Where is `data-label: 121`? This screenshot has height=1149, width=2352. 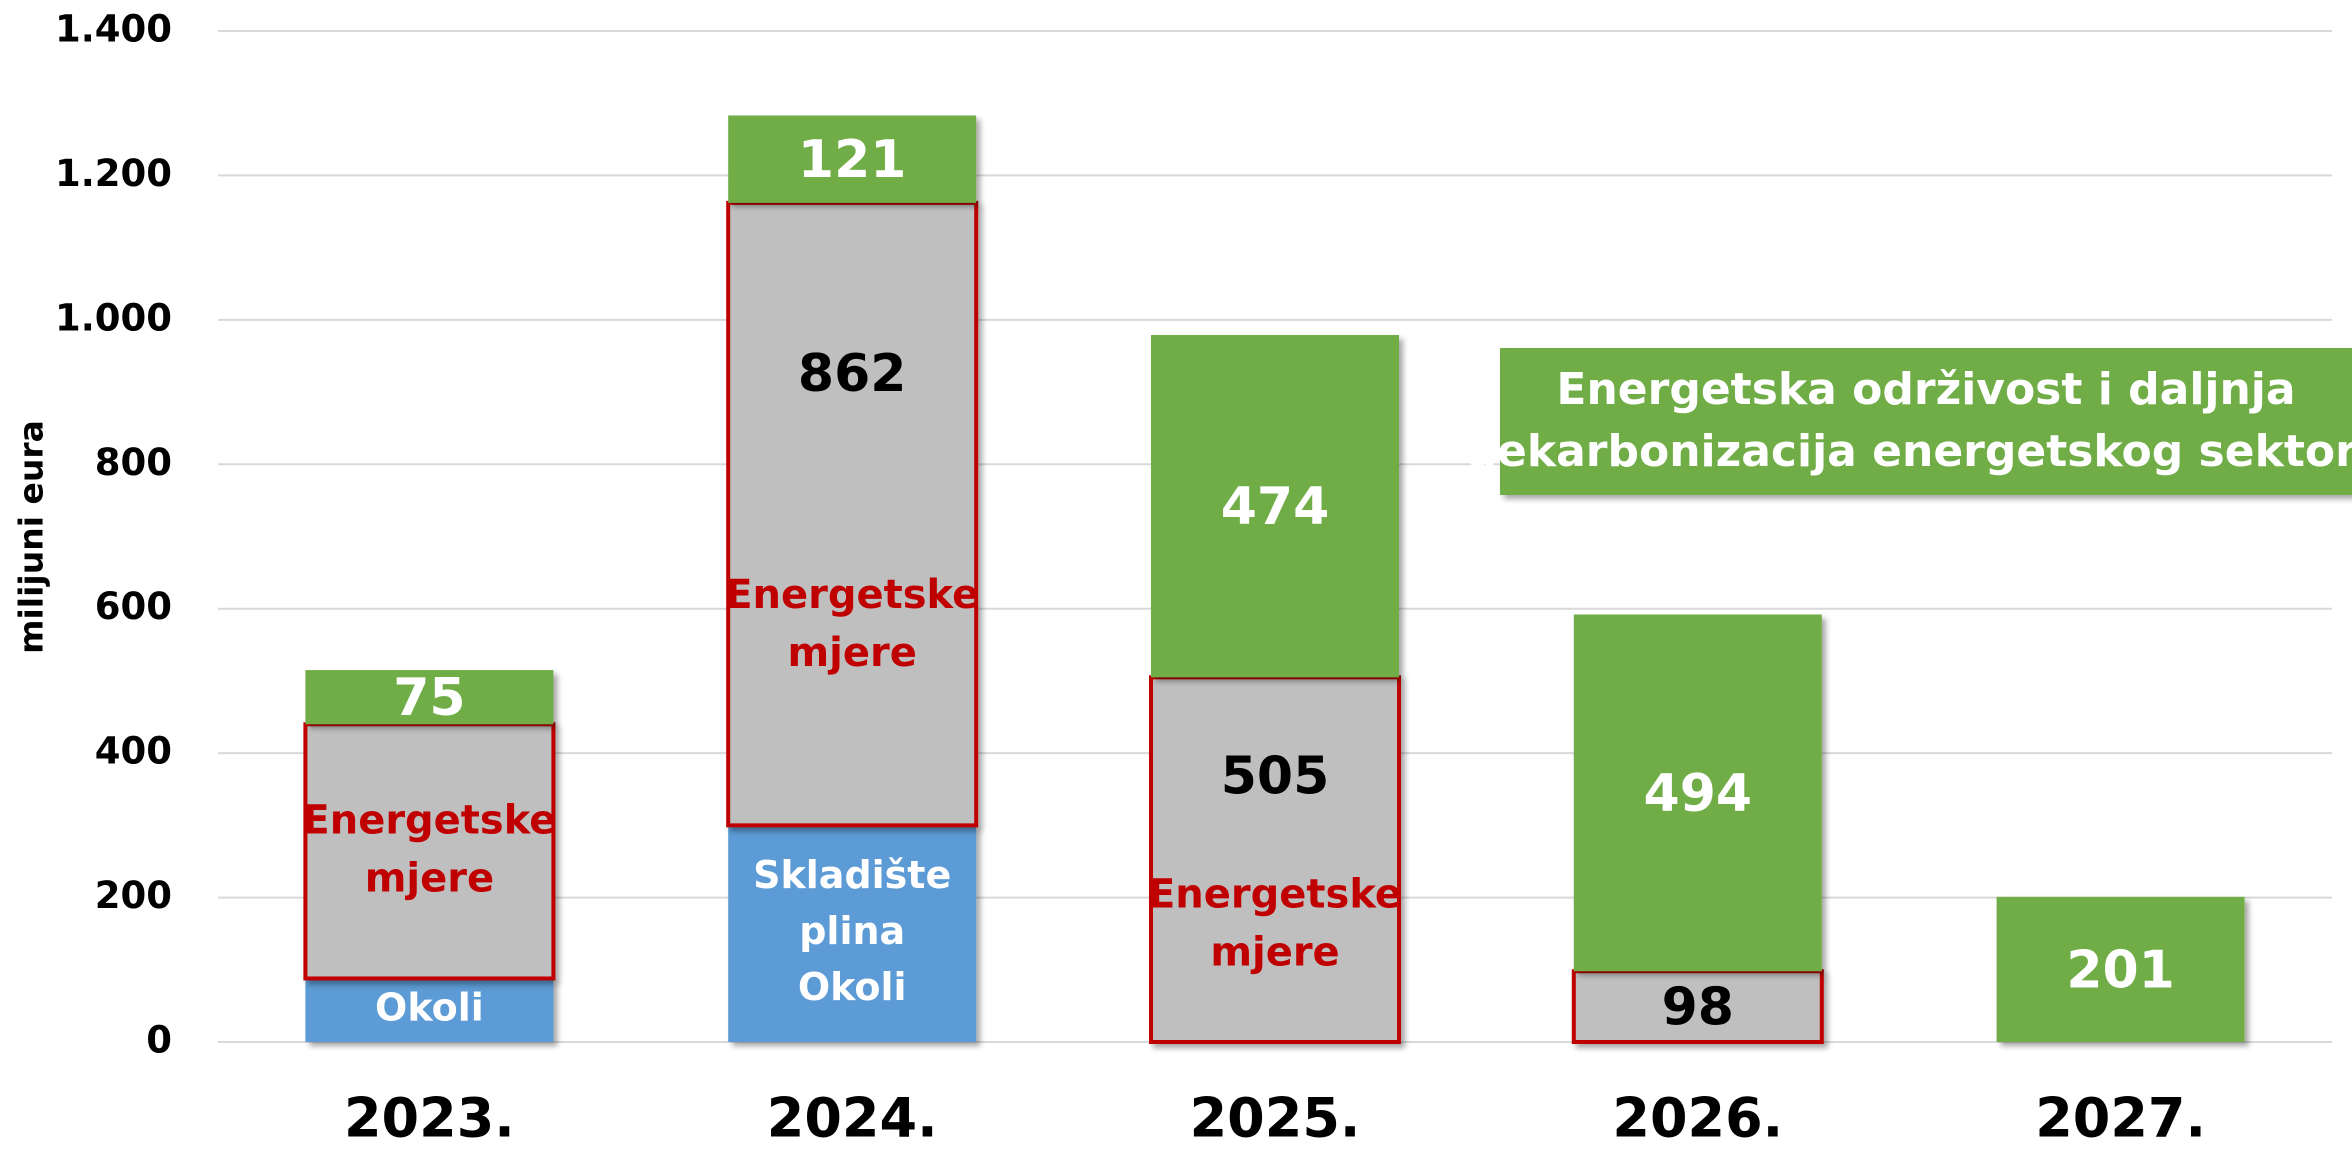 data-label: 121 is located at coordinates (852, 160).